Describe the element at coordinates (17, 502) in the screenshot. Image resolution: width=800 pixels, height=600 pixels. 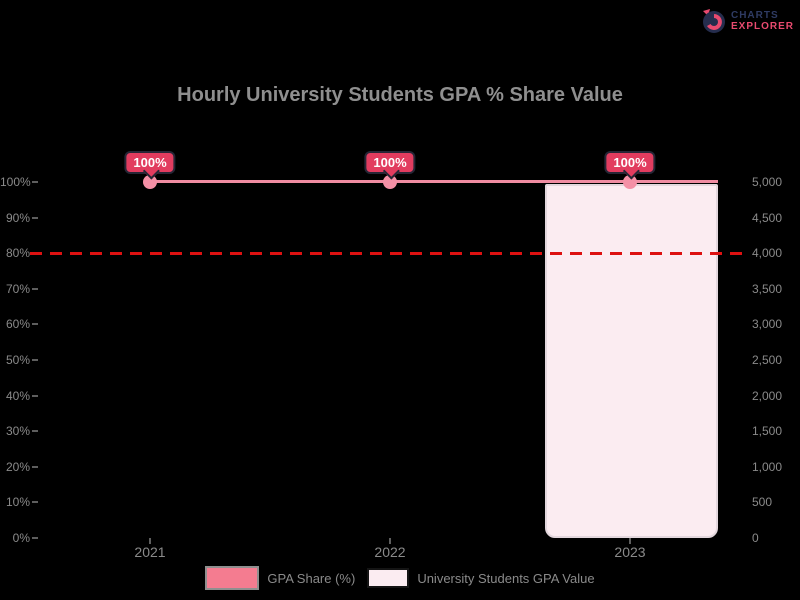
I see `left-axis-tick-label: 10%` at that location.